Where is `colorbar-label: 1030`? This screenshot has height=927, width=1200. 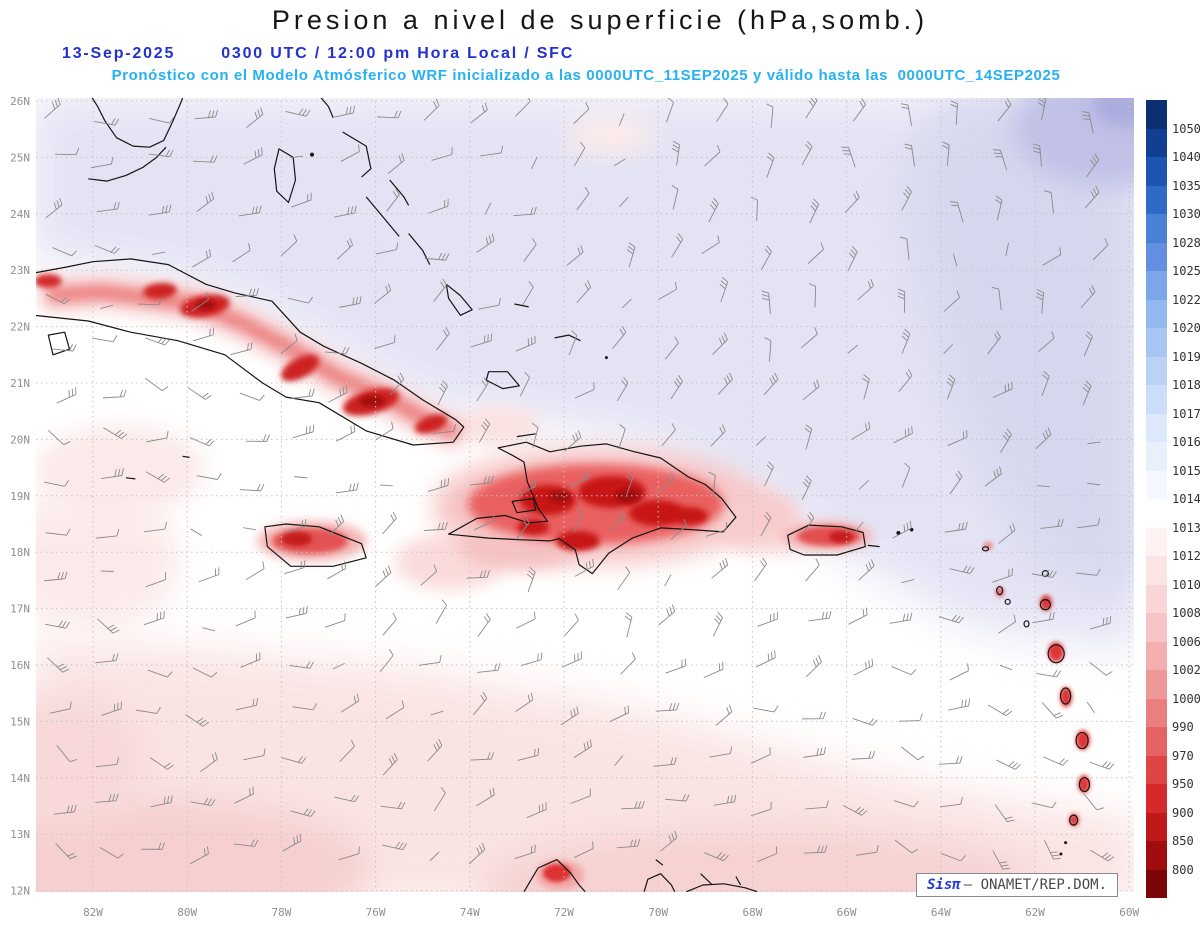 colorbar-label: 1030 is located at coordinates (1186, 214).